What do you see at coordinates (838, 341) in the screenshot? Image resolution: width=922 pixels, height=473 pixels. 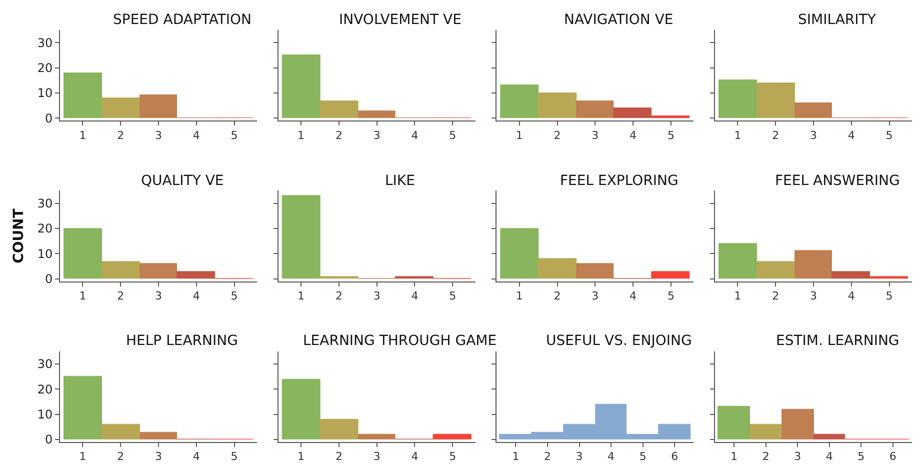 I see `chart-title: ESTIM. LEARNING` at bounding box center [838, 341].